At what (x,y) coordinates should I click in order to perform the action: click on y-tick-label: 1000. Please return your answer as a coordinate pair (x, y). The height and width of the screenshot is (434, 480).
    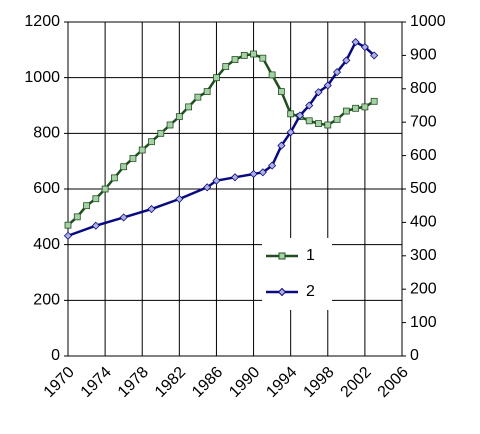
    Looking at the image, I should click on (42, 77).